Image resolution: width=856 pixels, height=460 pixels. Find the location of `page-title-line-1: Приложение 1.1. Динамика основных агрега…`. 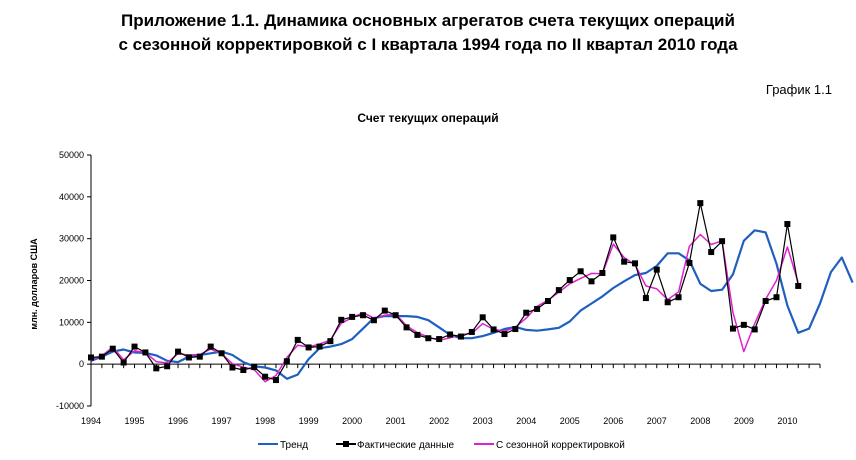

page-title-line-1: Приложение 1.1. Динамика основных агрега… is located at coordinates (428, 20).